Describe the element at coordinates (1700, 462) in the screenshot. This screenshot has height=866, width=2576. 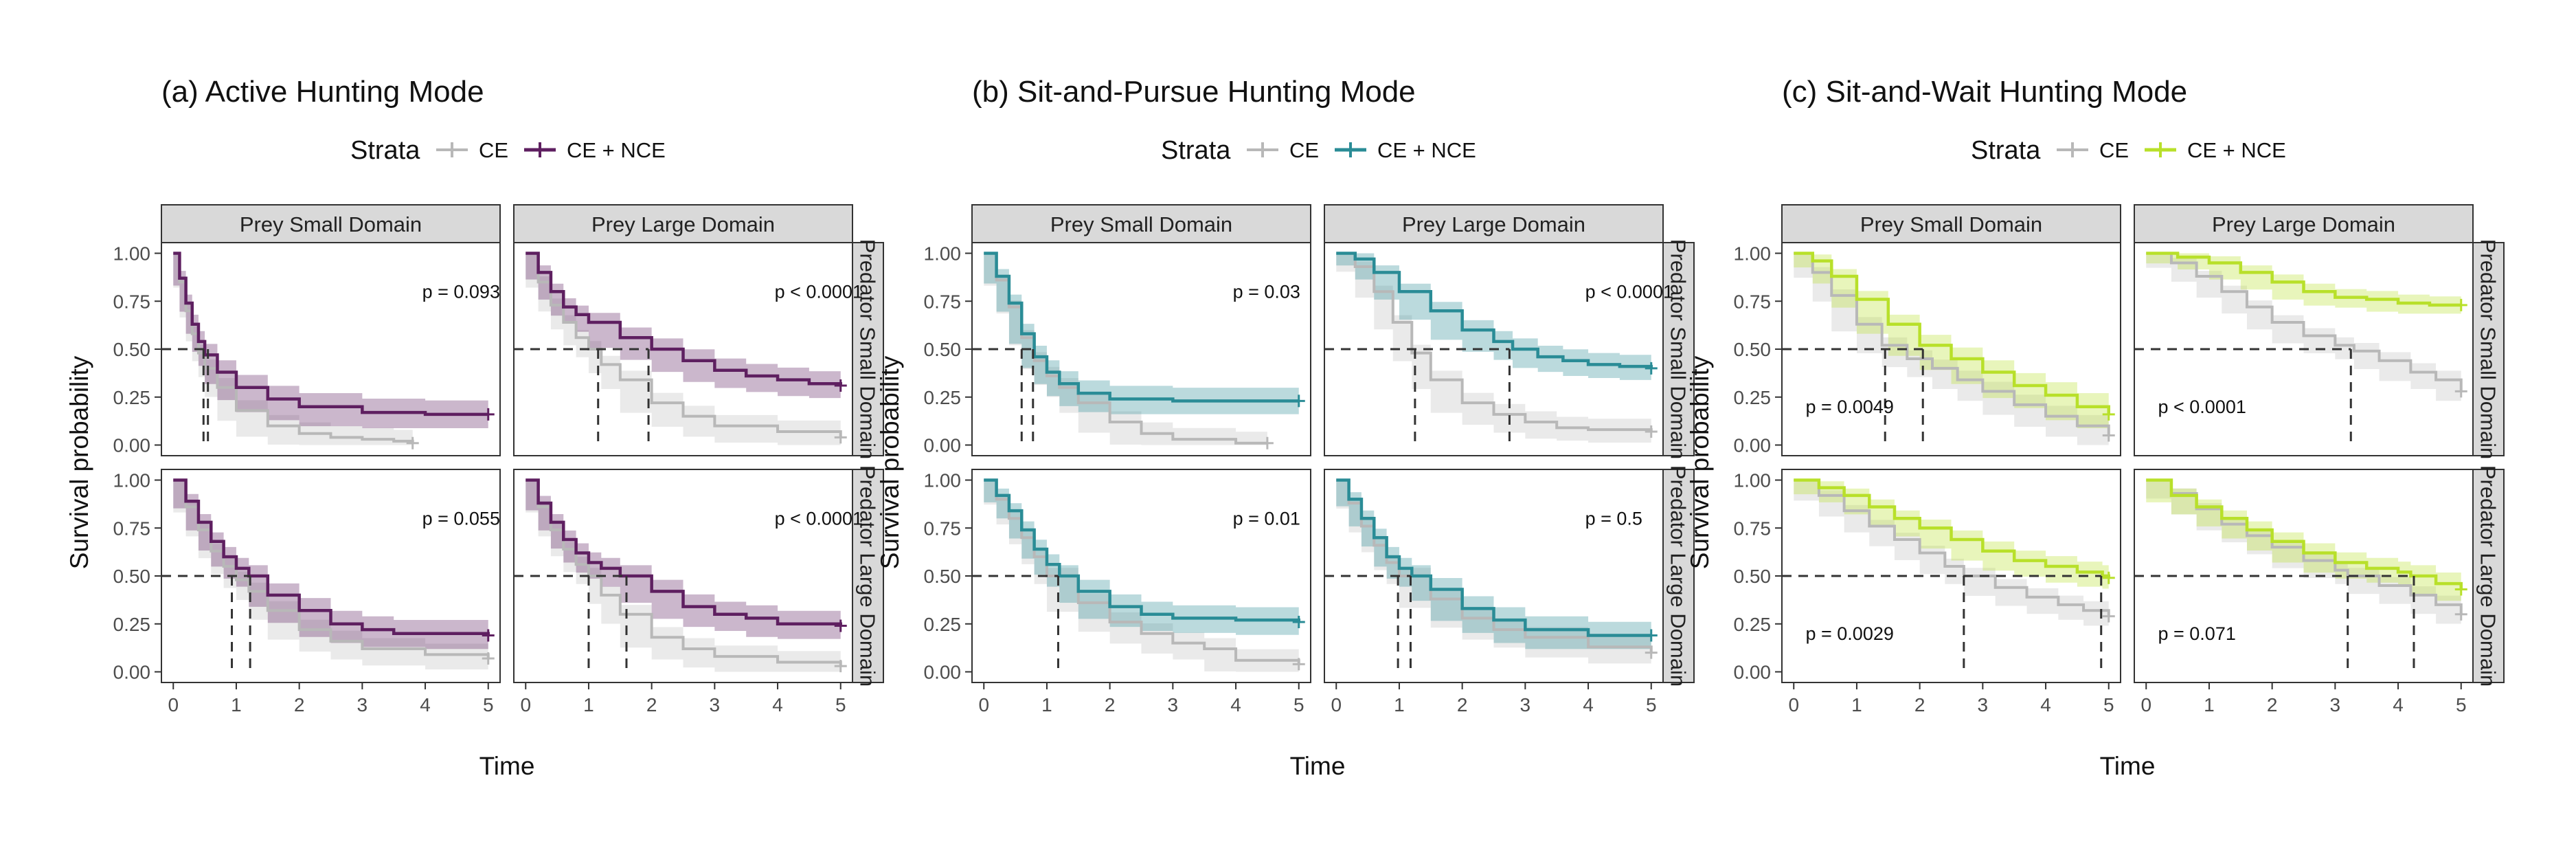
I see `y-axis-label: Survival probability` at that location.